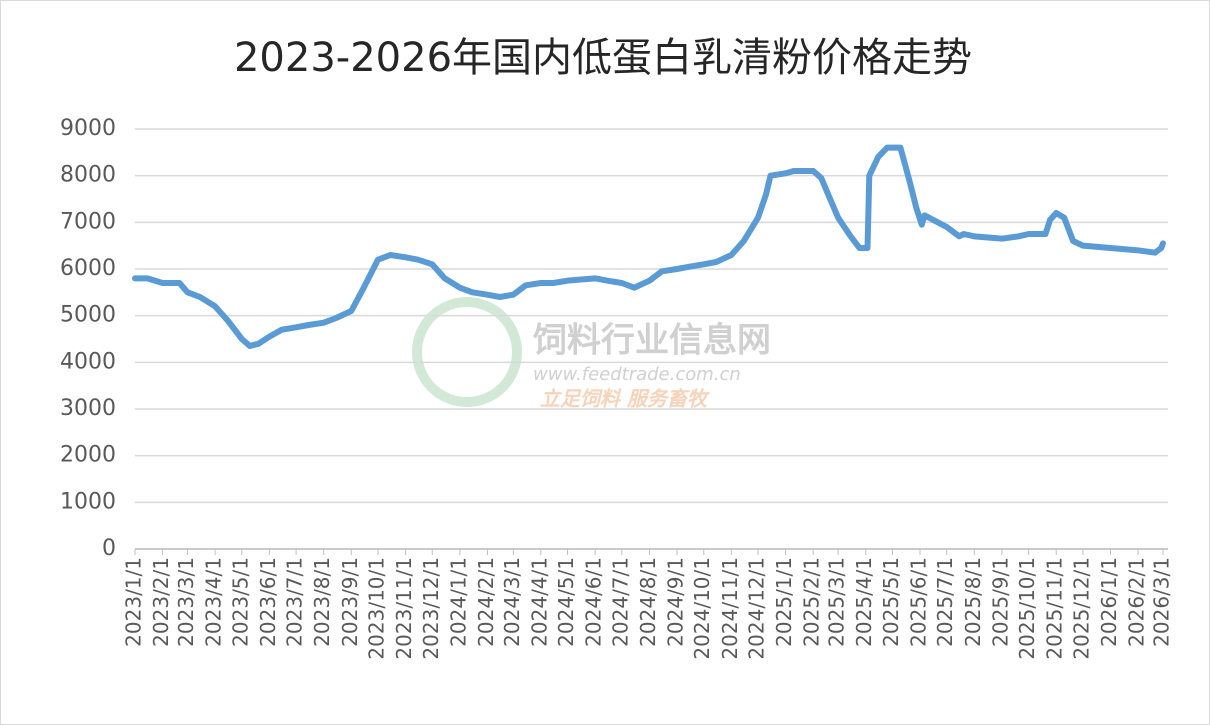 The height and width of the screenshot is (725, 1210). What do you see at coordinates (1109, 602) in the screenshot?
I see `x-tick-label: 2026/1/1` at bounding box center [1109, 602].